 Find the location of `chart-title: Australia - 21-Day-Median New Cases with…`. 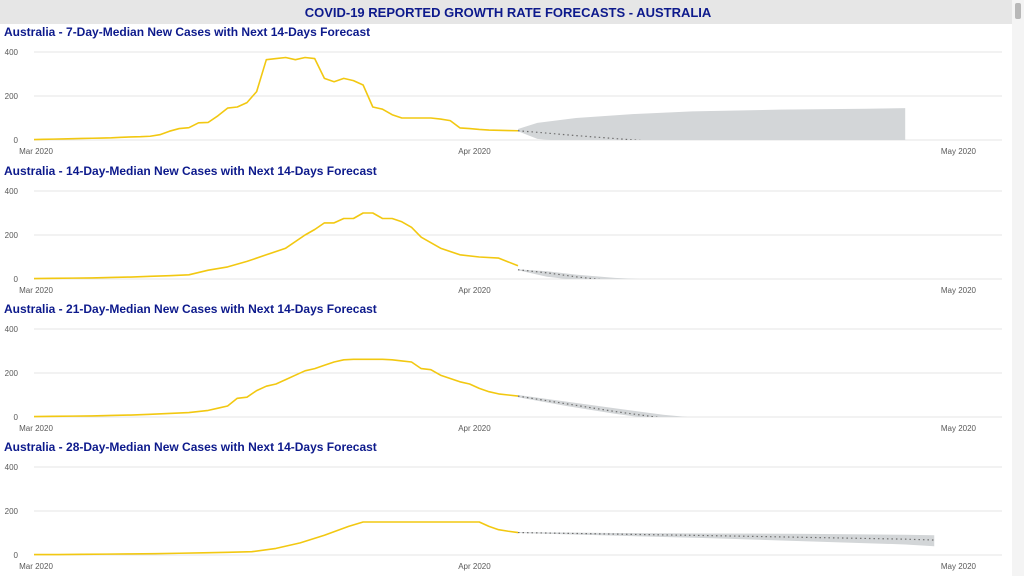

chart-title: Australia - 21-Day-Median New Cases with… is located at coordinates (190, 309).